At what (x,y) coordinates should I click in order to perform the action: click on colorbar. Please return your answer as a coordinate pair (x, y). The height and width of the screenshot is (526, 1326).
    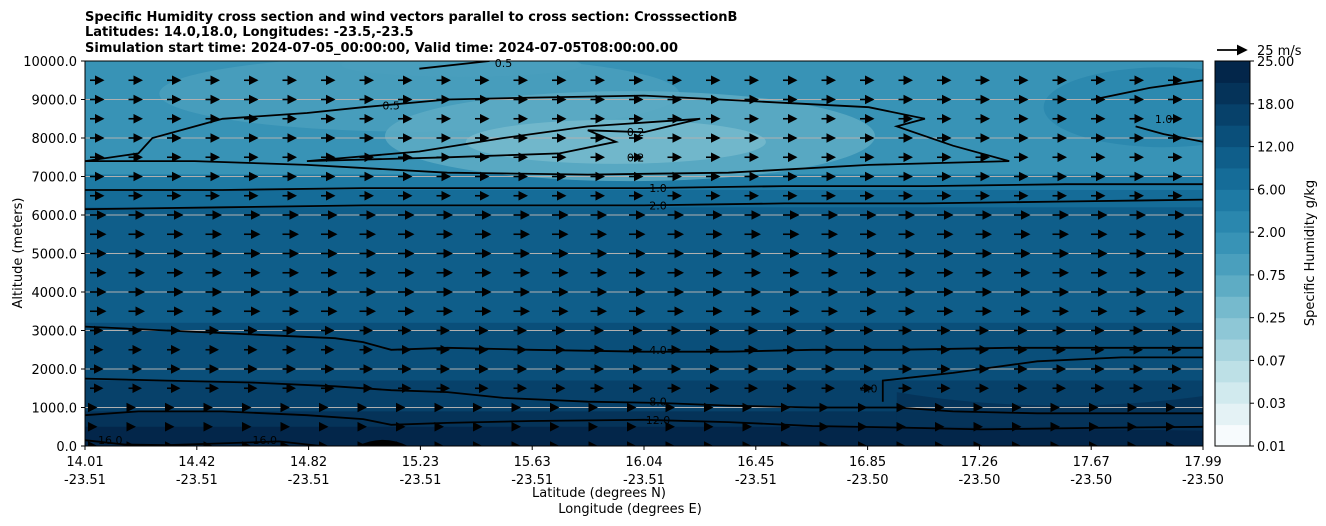
    Looking at the image, I should click on (1232, 254).